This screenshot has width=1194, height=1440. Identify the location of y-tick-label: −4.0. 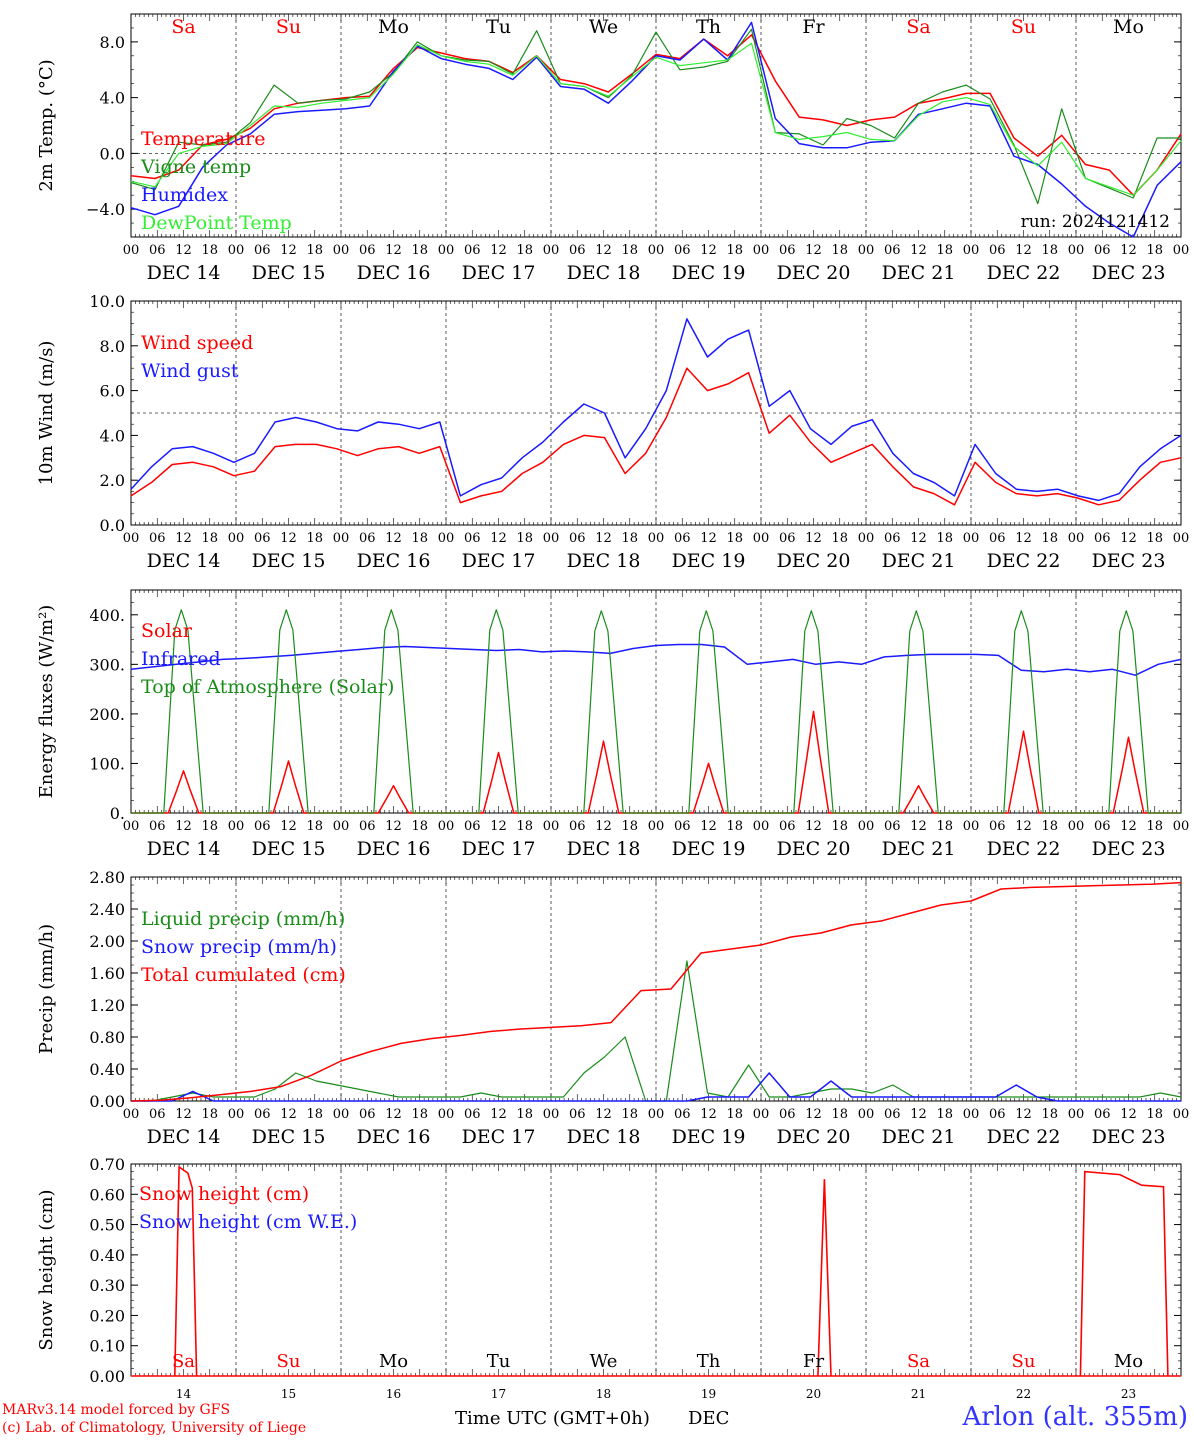
(105, 209).